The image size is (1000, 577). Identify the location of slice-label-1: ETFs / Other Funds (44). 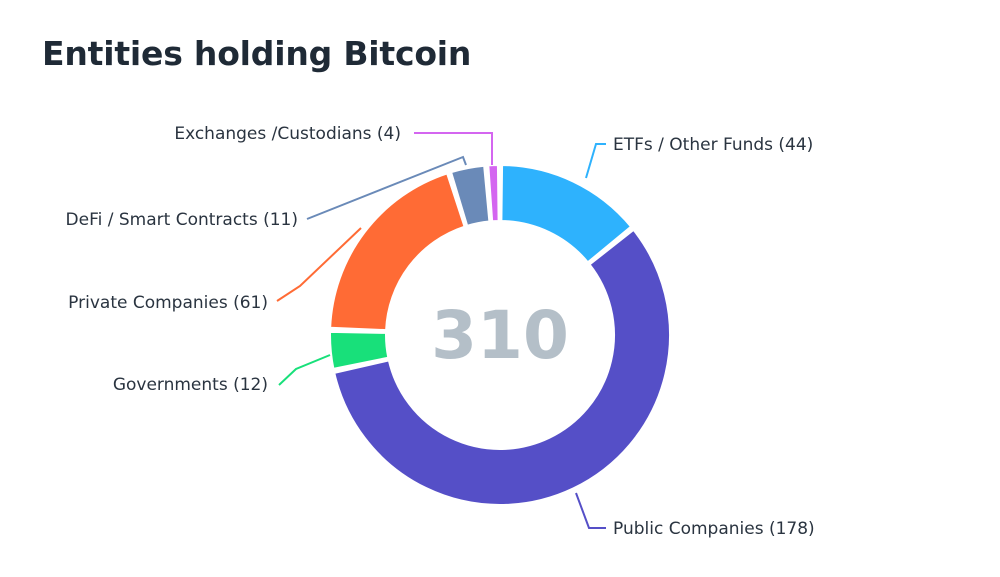
(713, 145).